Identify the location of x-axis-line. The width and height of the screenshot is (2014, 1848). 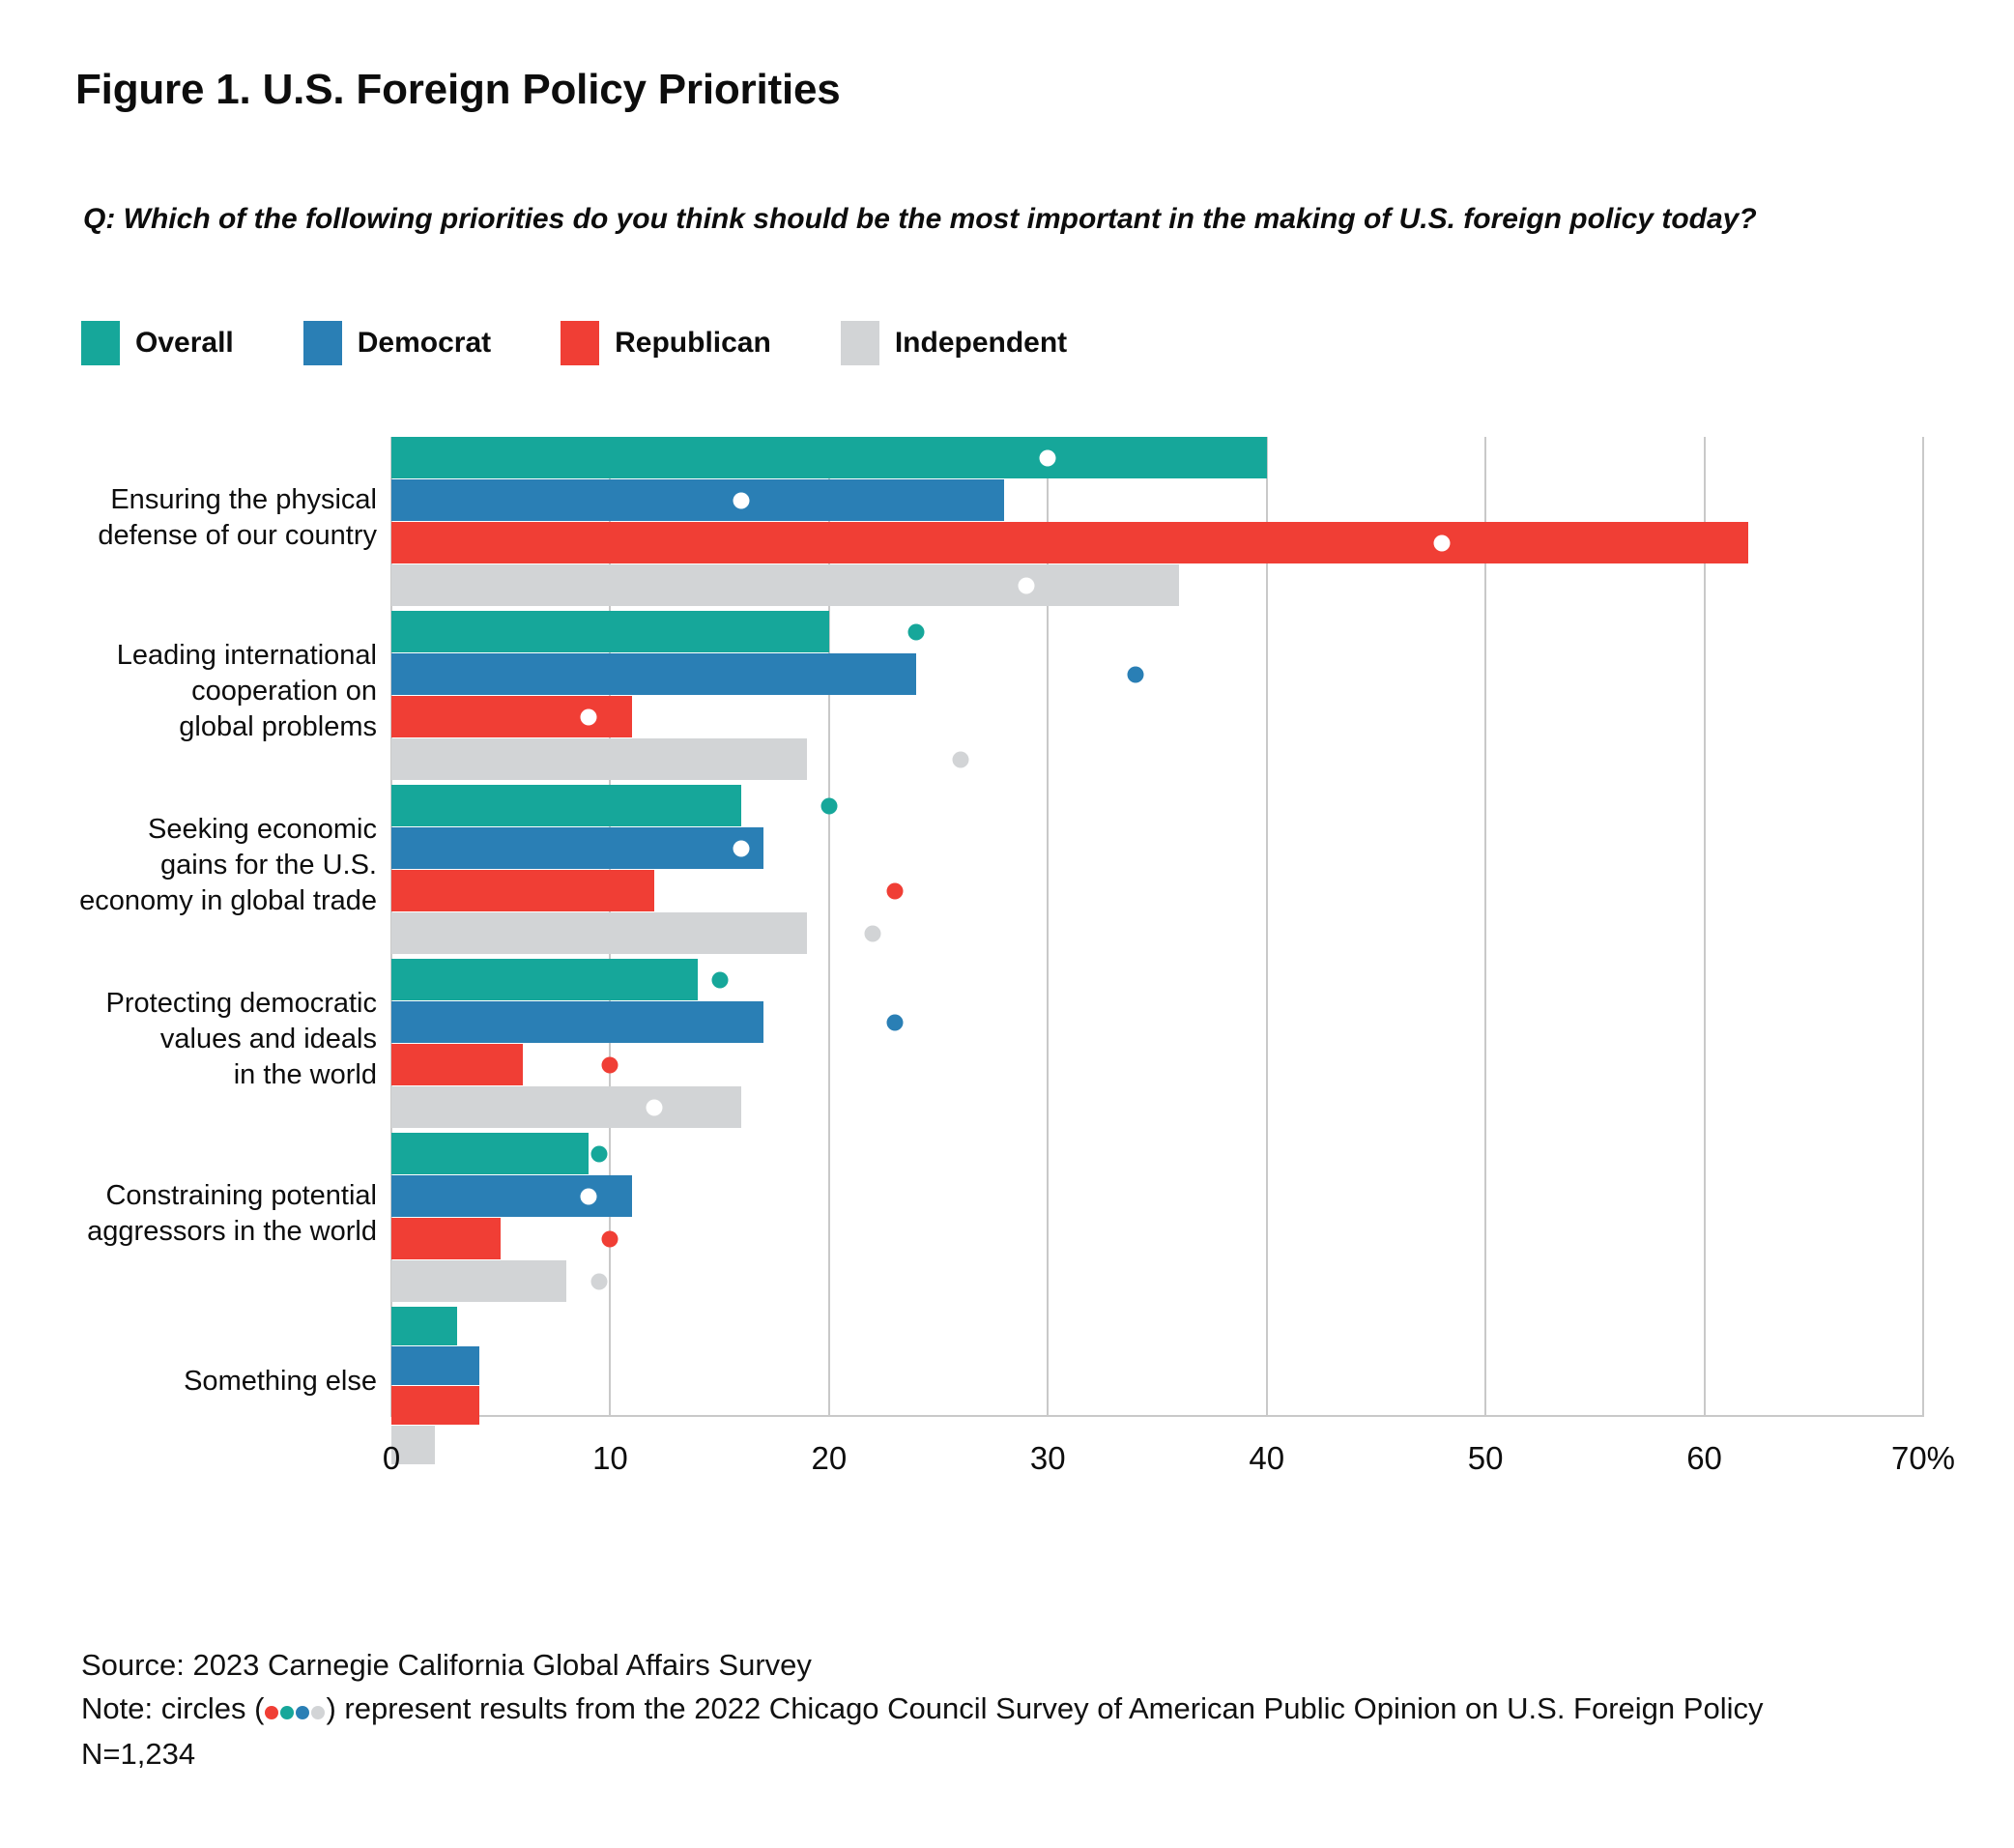
(1157, 1416).